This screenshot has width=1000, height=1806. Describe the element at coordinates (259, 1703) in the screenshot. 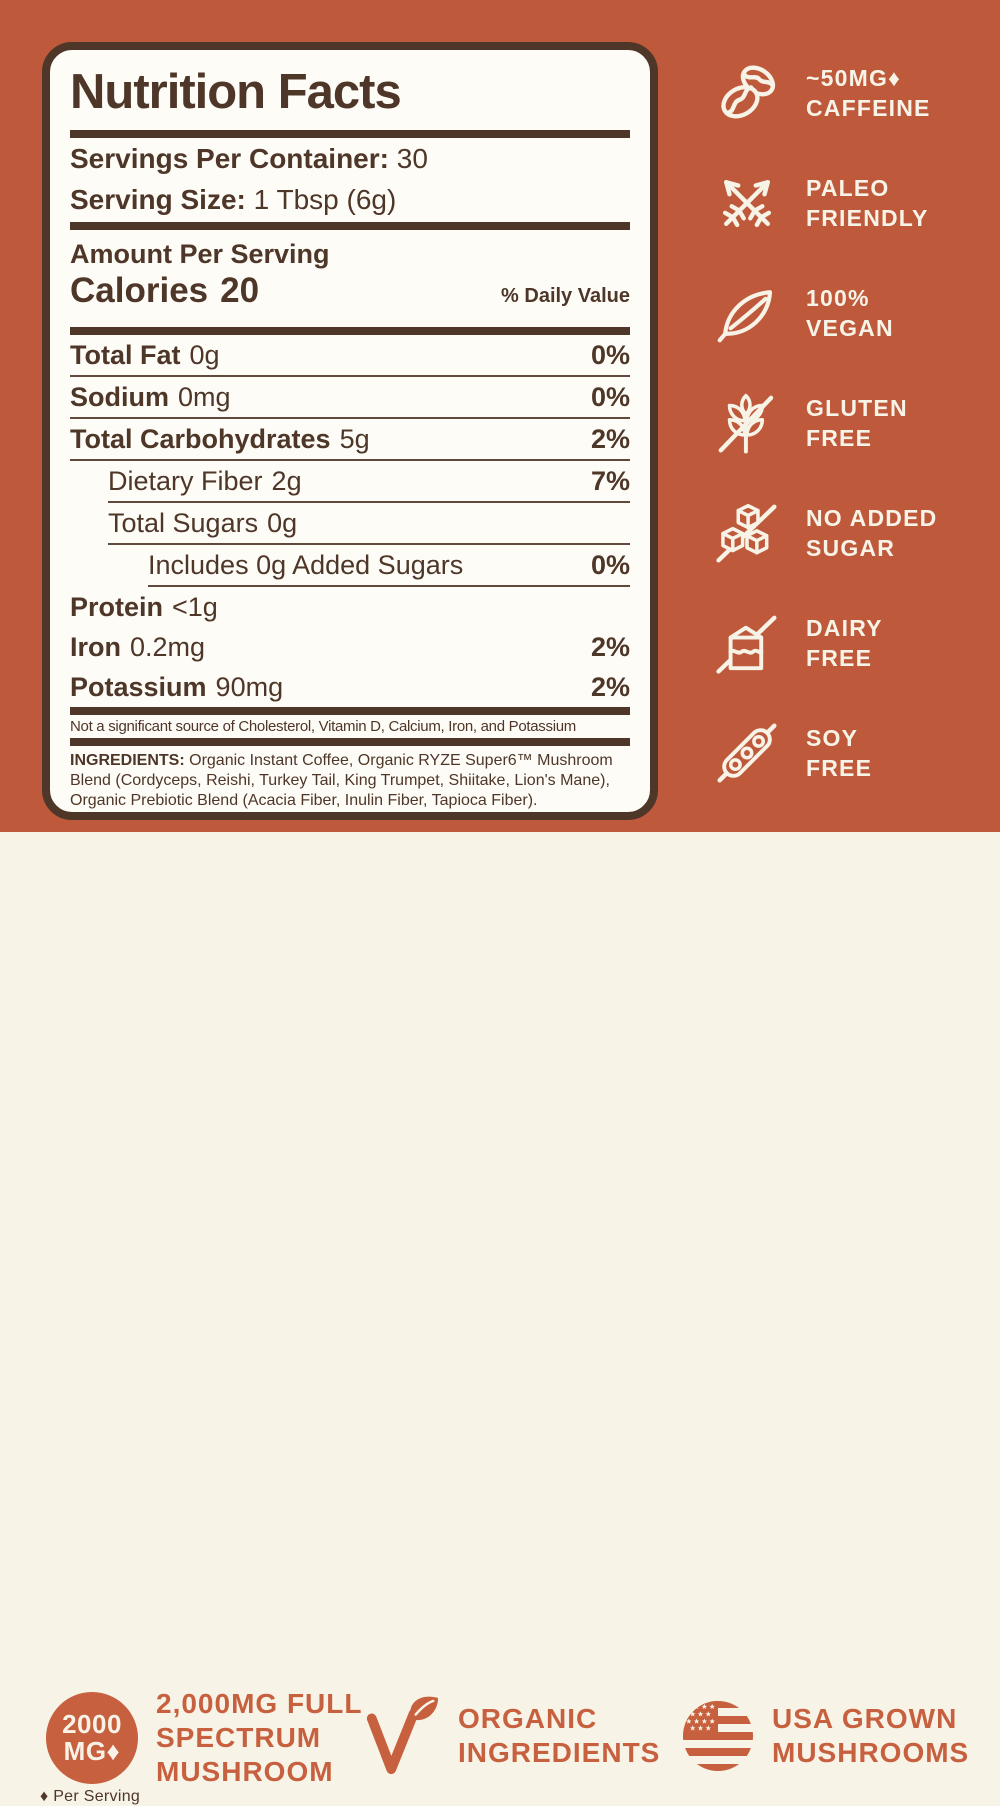

I see `badge-line: 2,000MG FULL` at that location.